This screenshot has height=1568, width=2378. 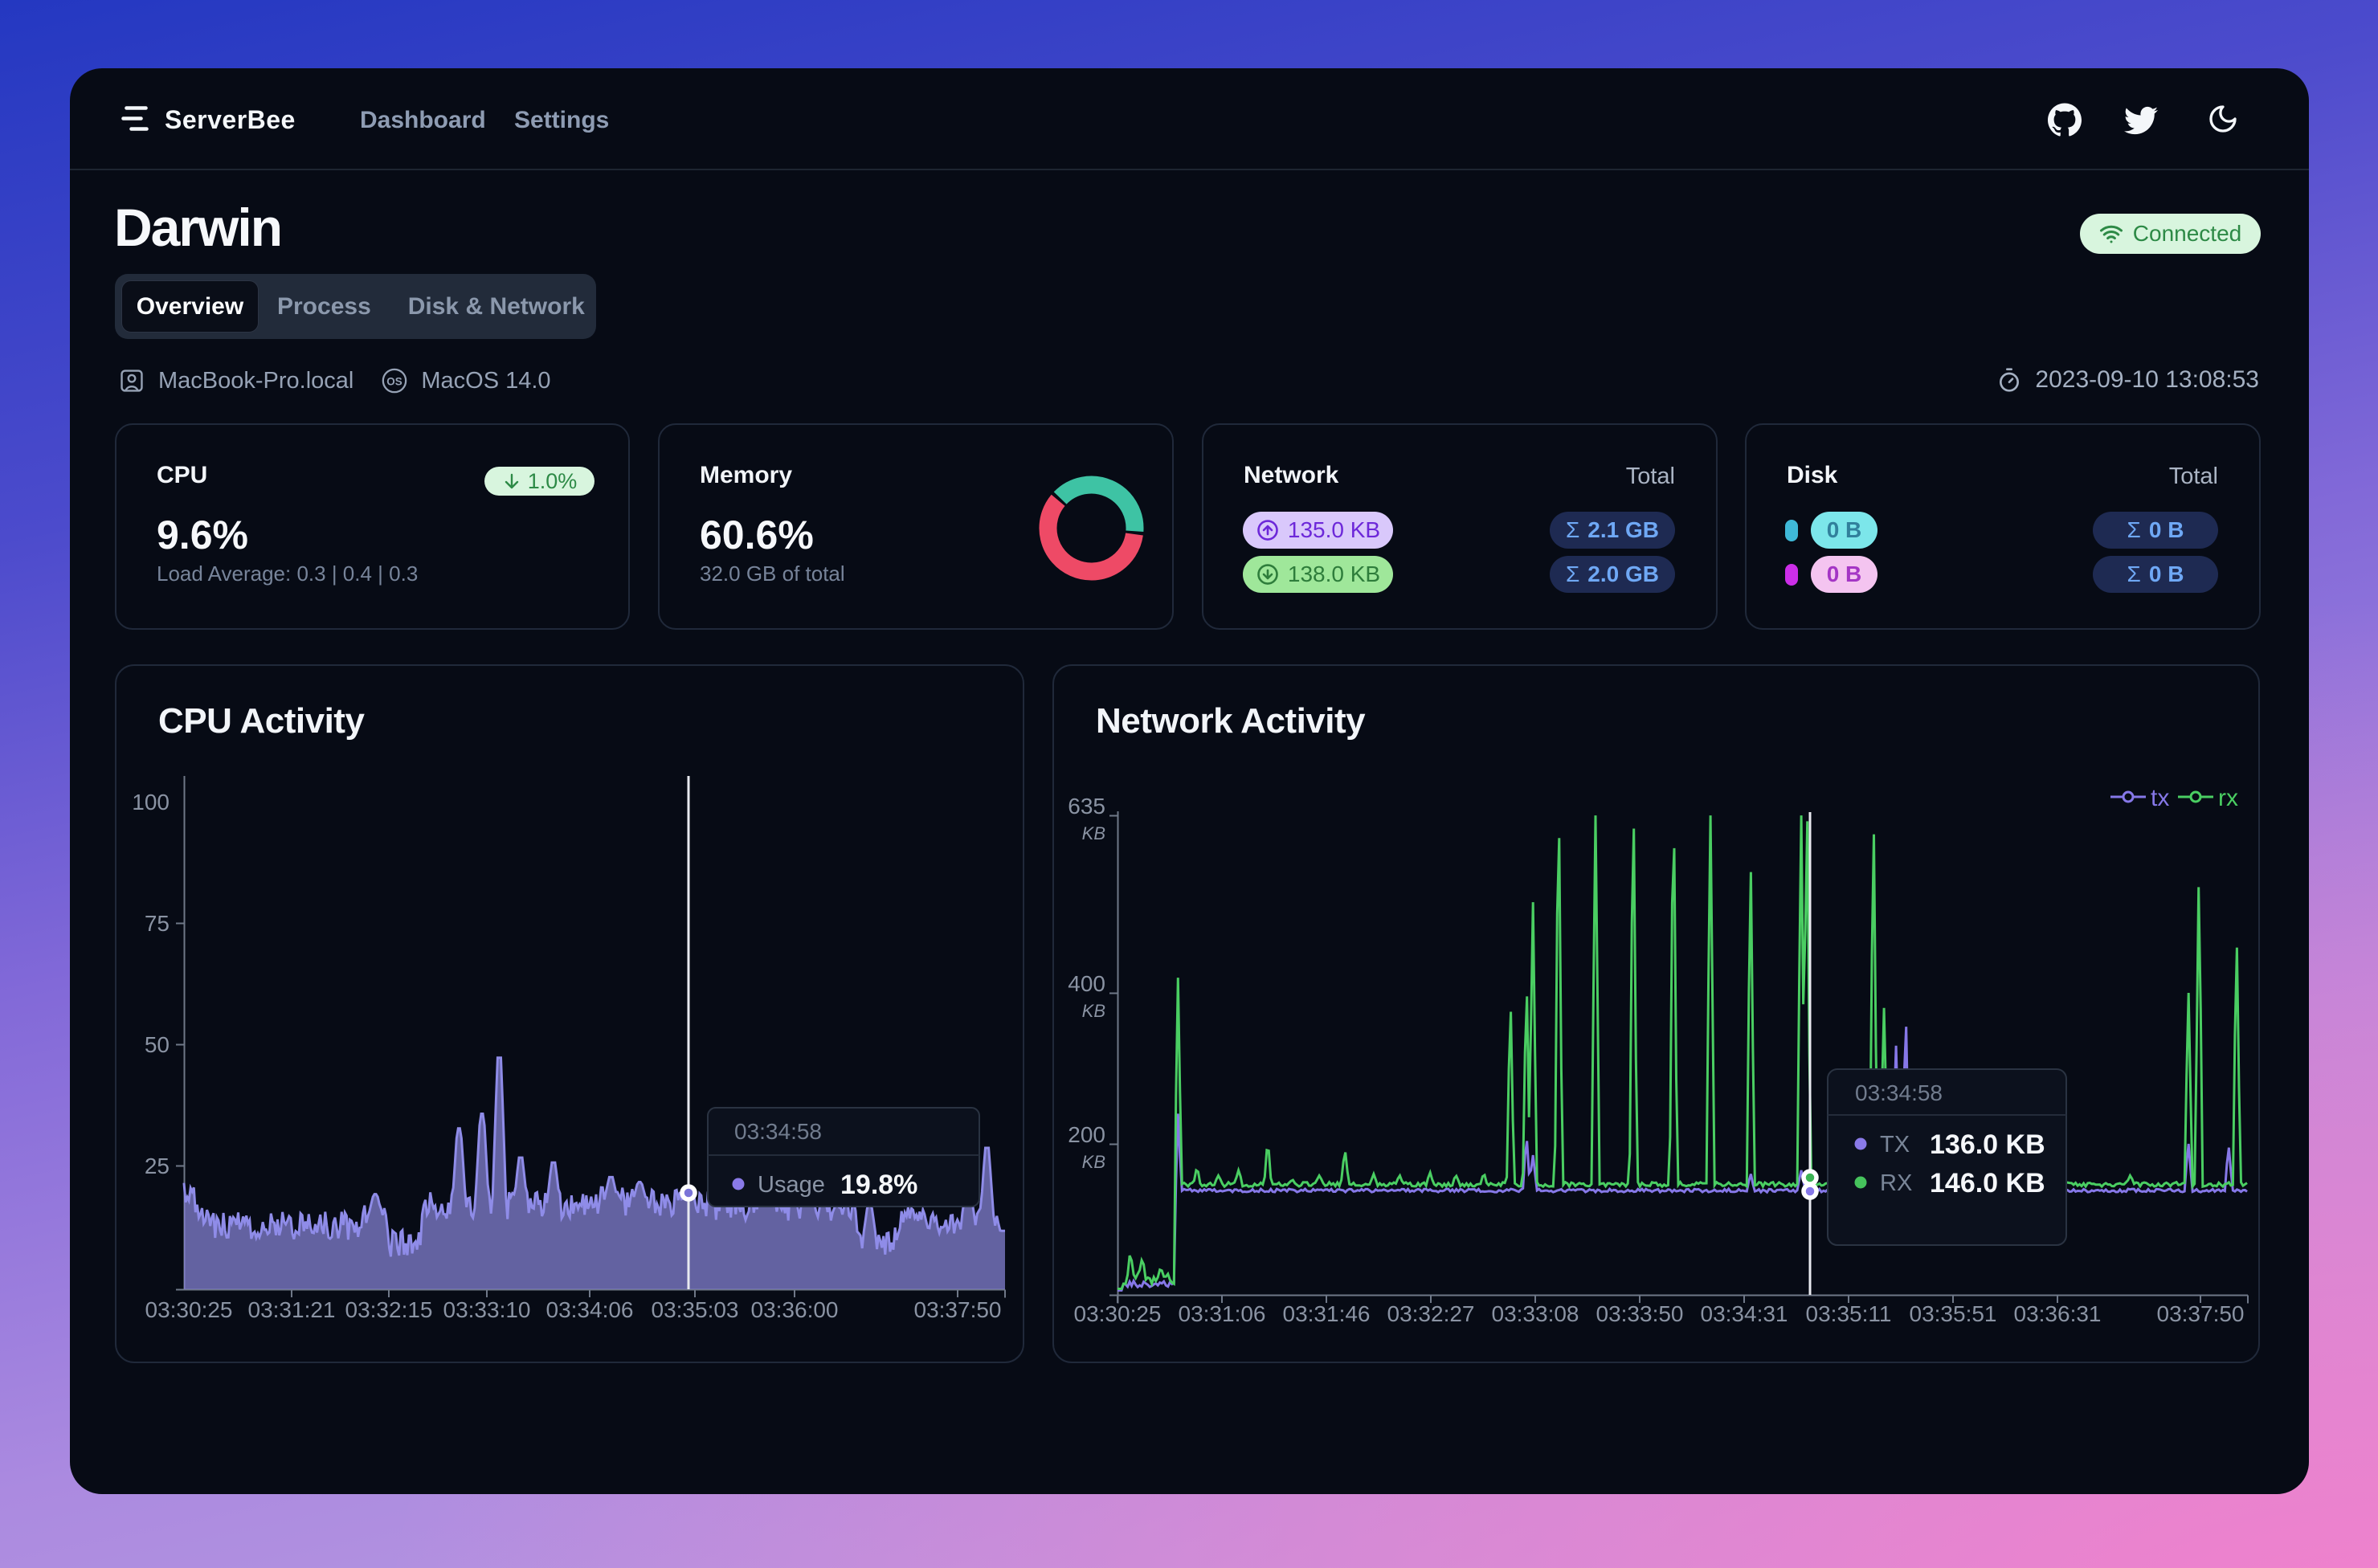 What do you see at coordinates (1987, 1145) in the screenshot?
I see `svg-text: 136.0 KB` at bounding box center [1987, 1145].